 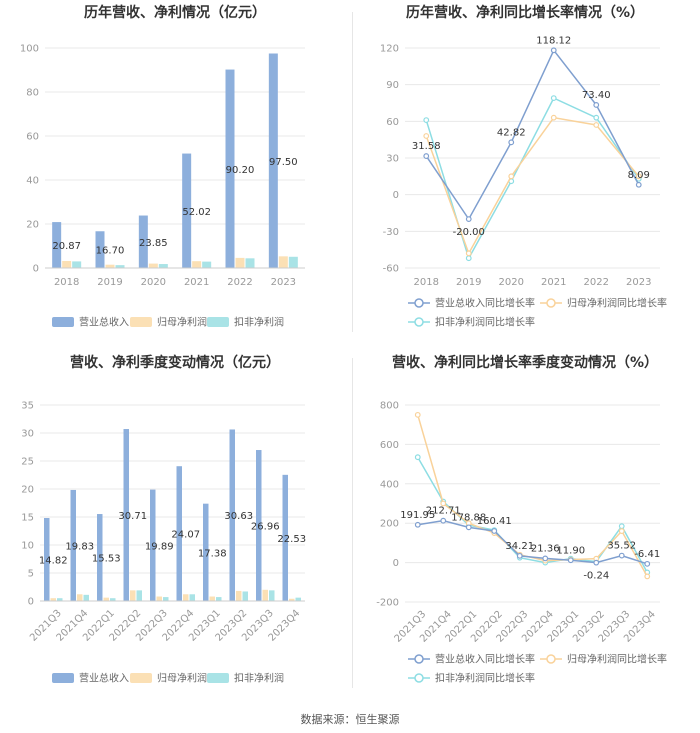 I want to click on line-data-label: 35.52, so click(x=621, y=546).